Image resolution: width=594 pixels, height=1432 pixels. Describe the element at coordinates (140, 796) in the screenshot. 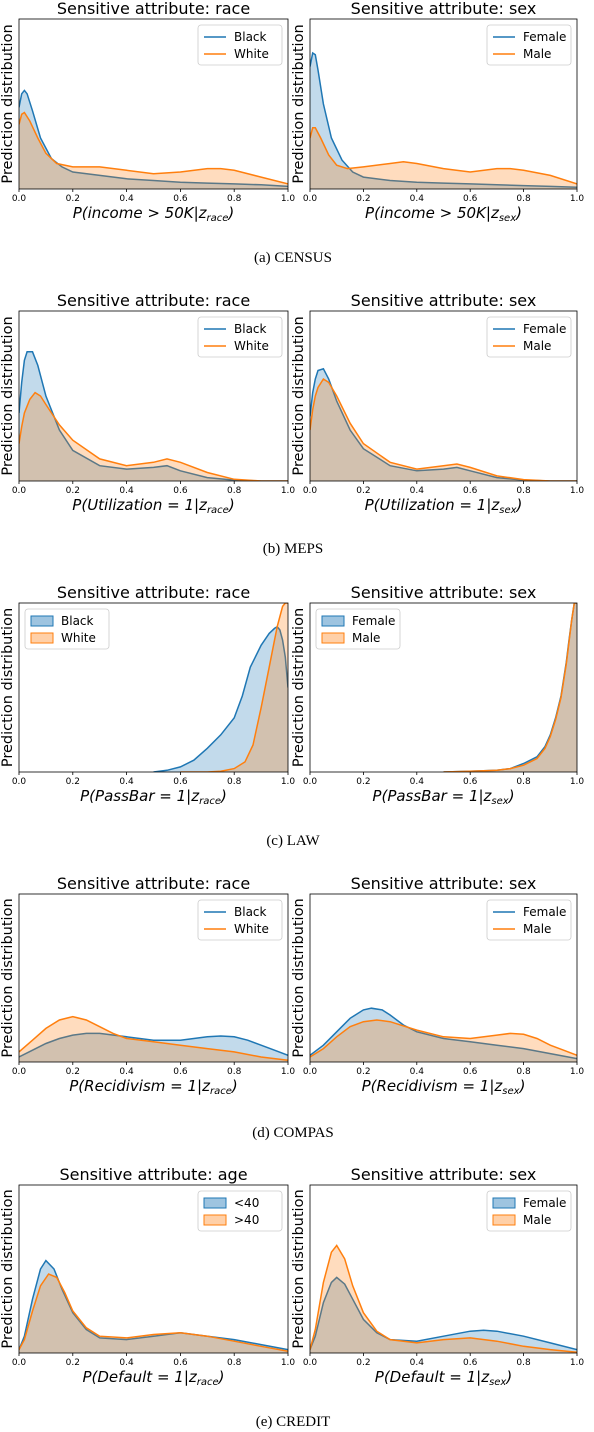

I see `x-axis-label-main: P(PassBar = 1|z` at that location.